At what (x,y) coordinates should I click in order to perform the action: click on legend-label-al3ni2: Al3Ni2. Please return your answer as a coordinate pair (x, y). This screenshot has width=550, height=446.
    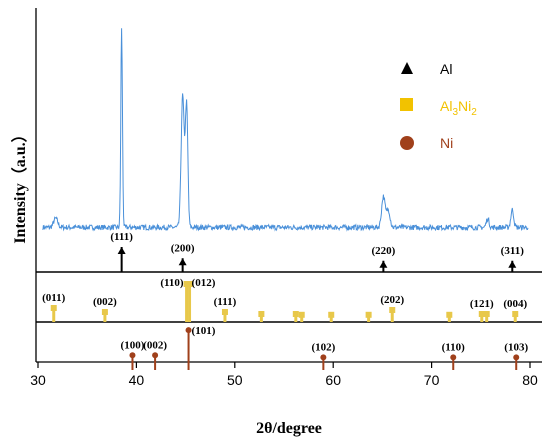
    Looking at the image, I should click on (458, 108).